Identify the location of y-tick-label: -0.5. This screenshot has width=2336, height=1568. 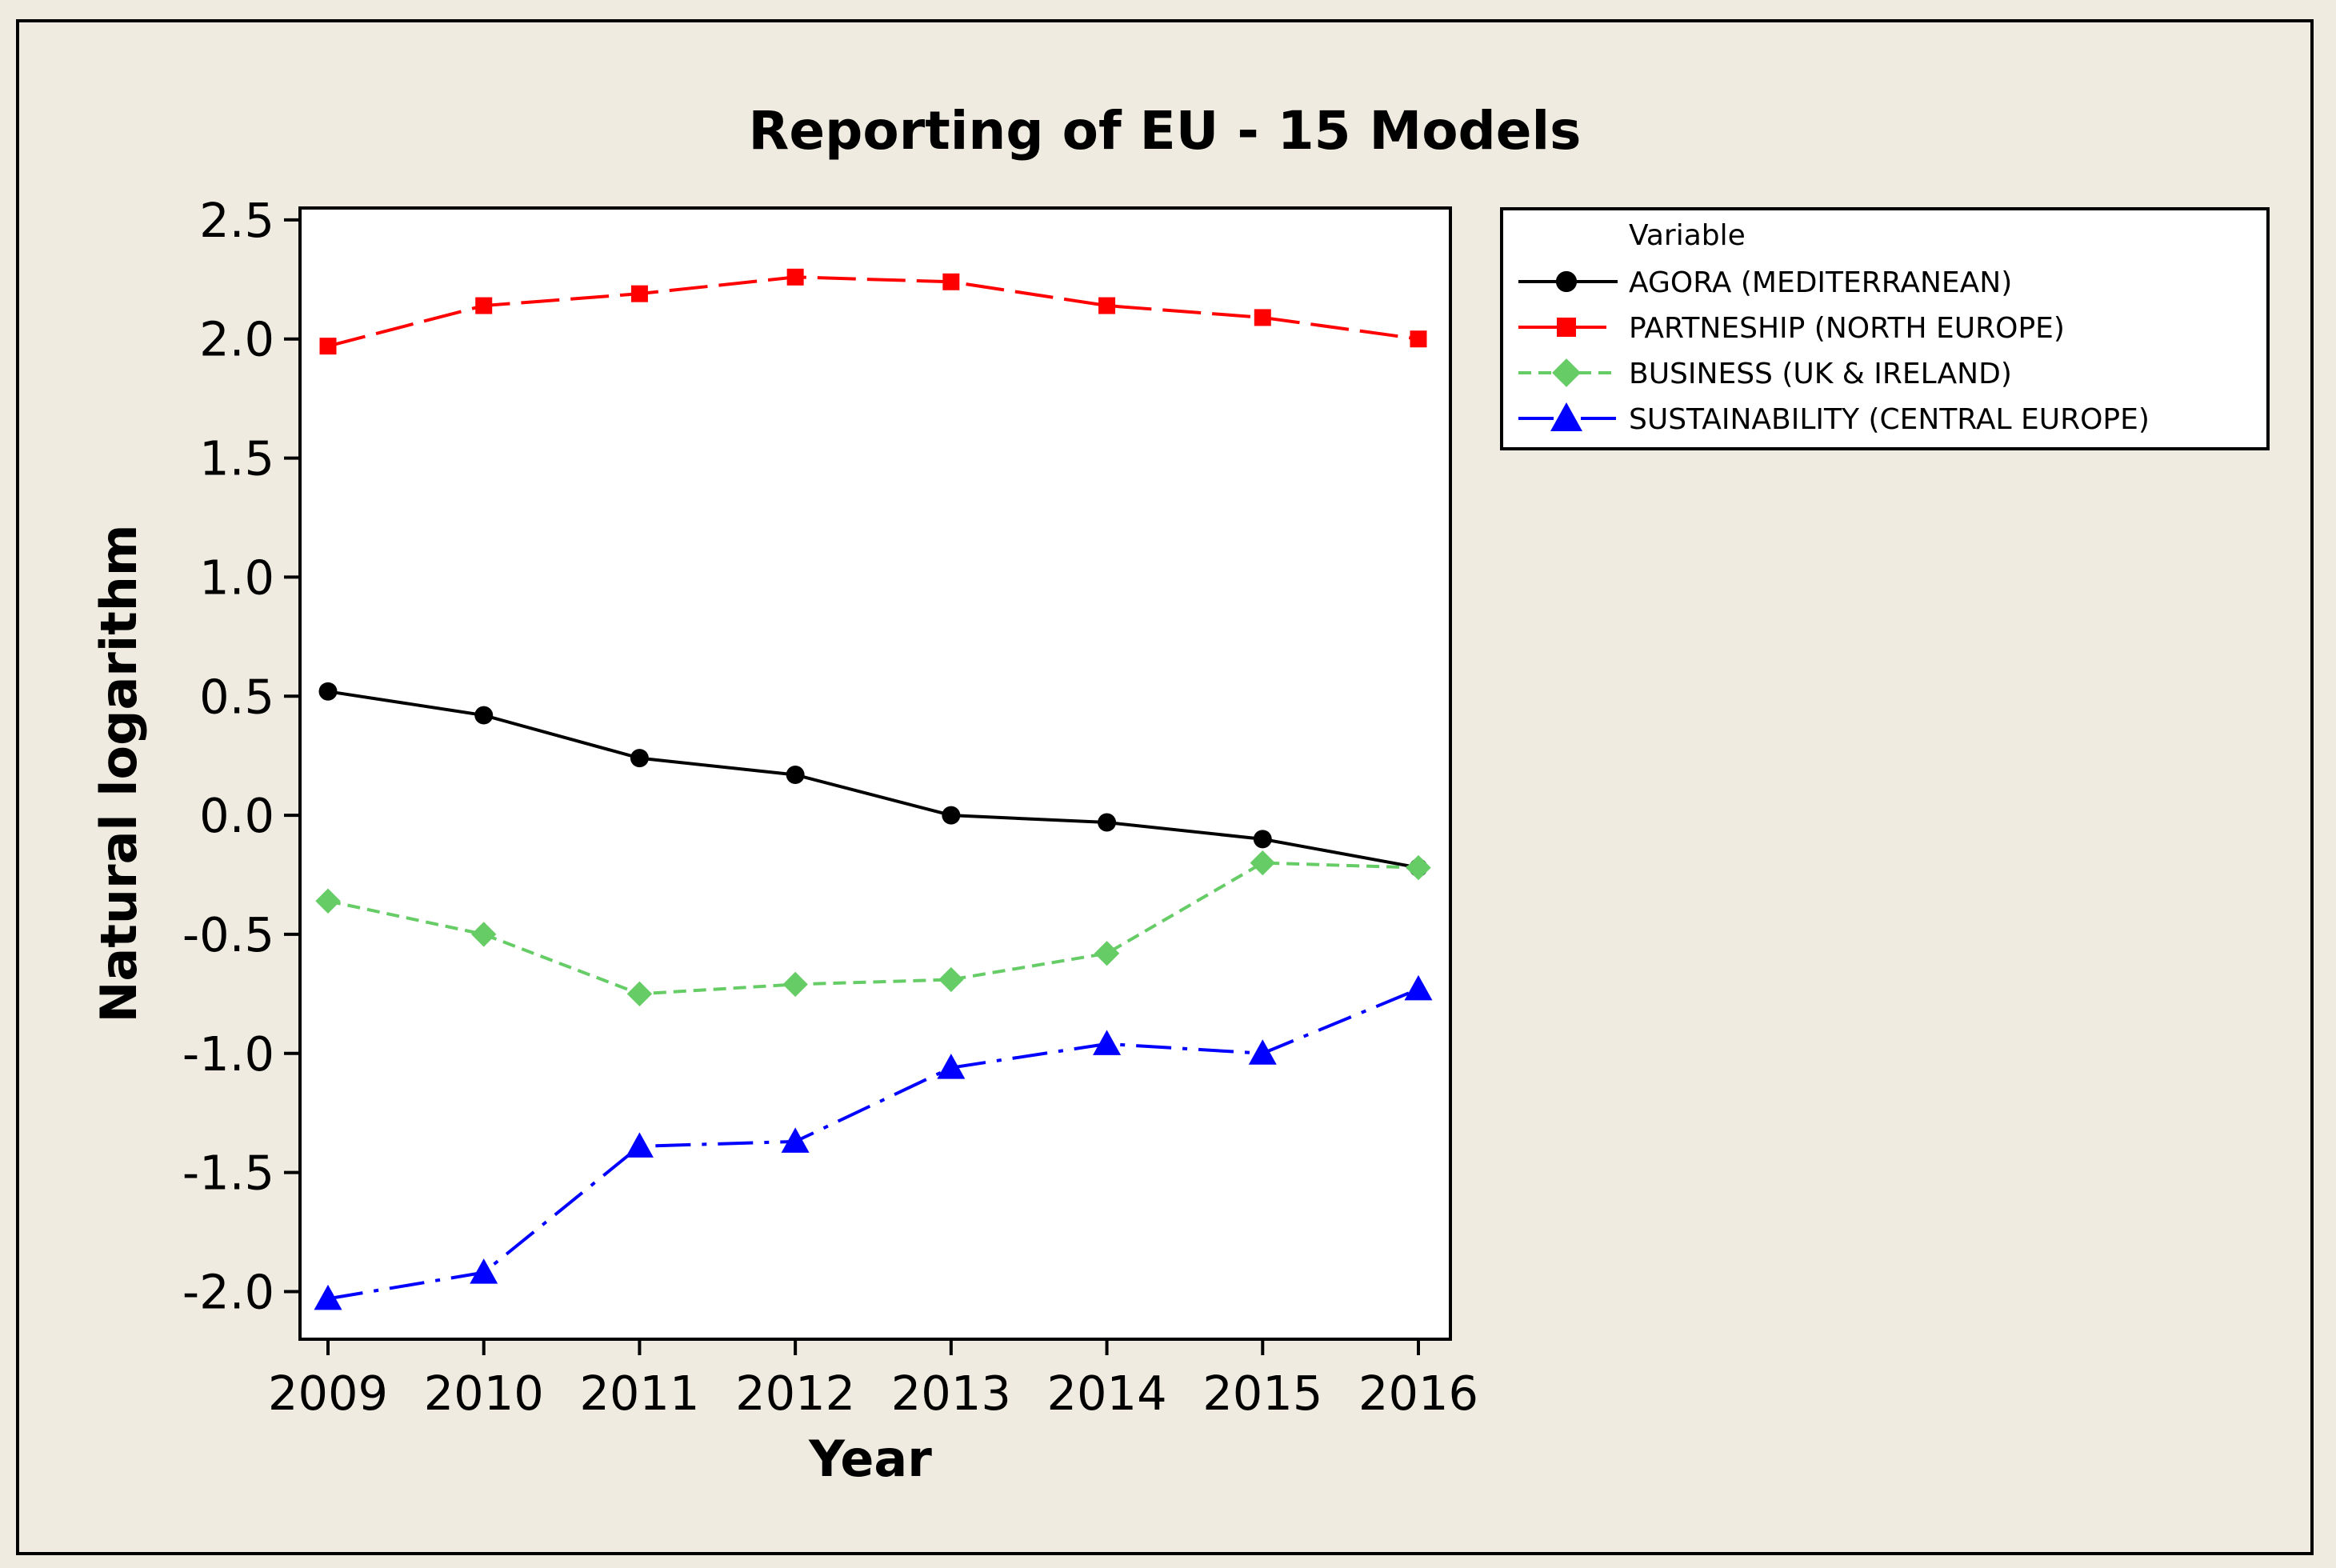
(228, 934).